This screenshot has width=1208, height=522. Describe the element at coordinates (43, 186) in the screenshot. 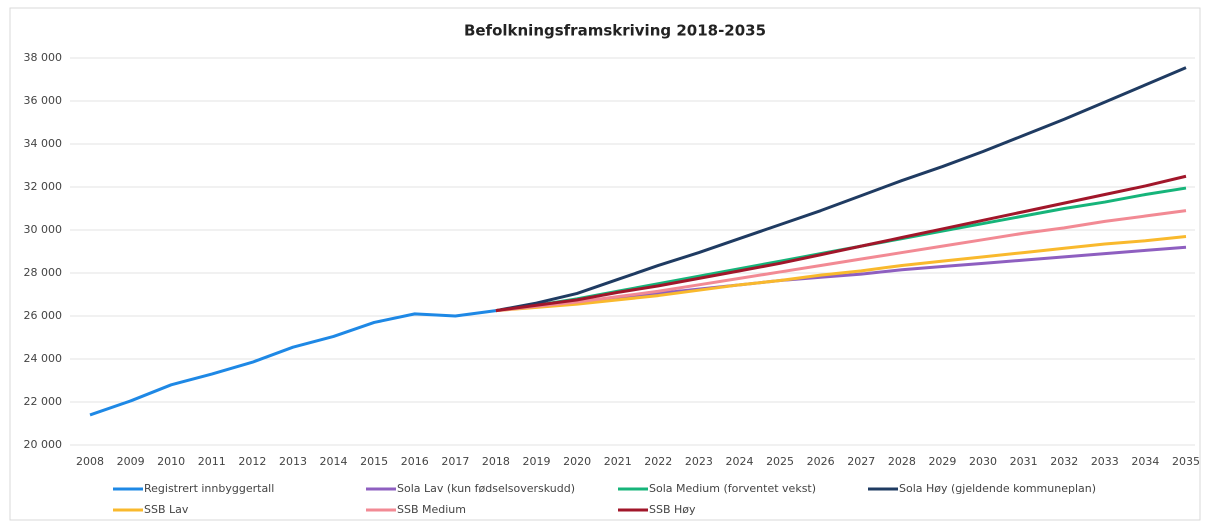

I see `y-tick-label: 32 000` at that location.